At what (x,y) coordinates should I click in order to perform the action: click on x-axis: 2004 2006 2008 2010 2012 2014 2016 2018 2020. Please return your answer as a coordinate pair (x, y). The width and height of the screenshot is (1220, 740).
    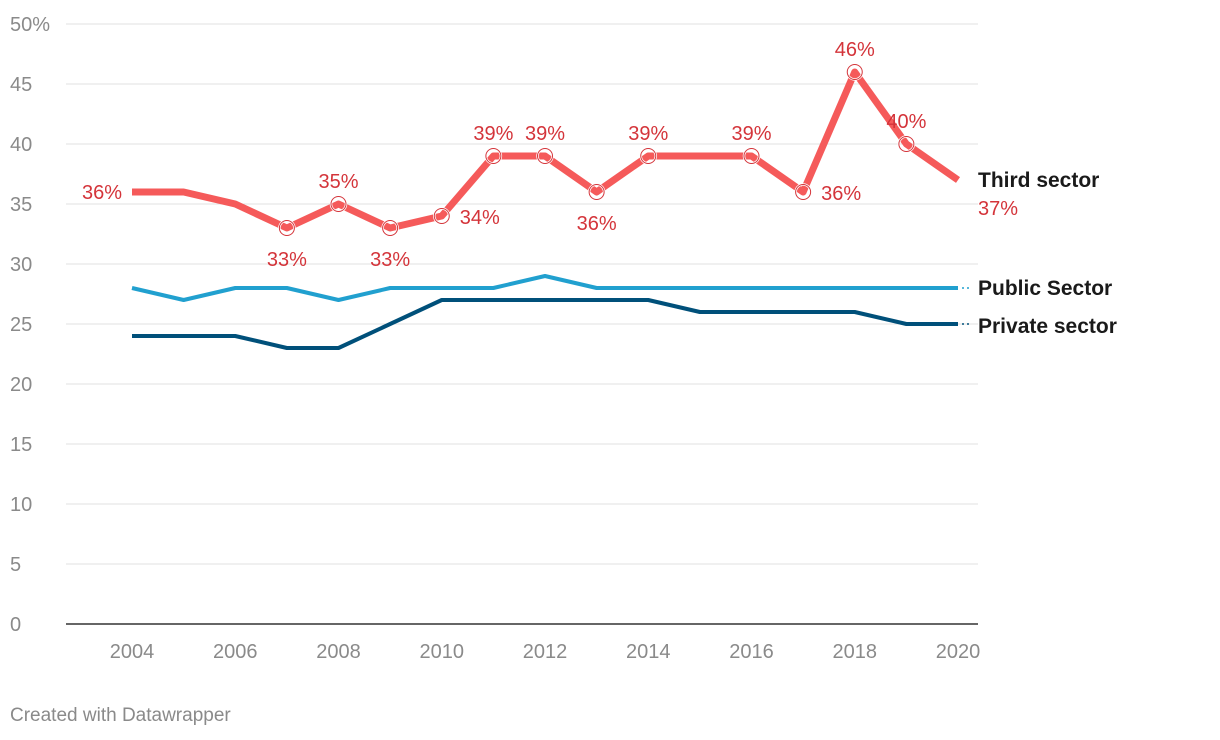
    Looking at the image, I should click on (545, 652).